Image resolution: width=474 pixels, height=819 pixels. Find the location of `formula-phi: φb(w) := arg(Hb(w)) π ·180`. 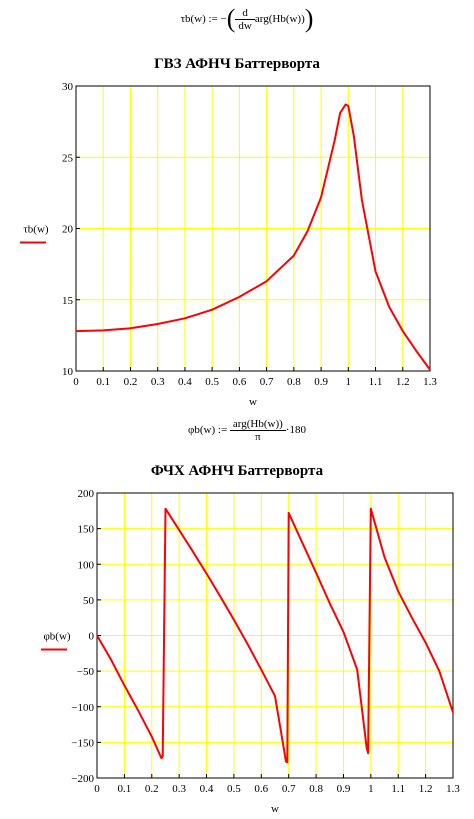

formula-phi: φb(w) := arg(Hb(w)) π ·180 is located at coordinates (237, 430).